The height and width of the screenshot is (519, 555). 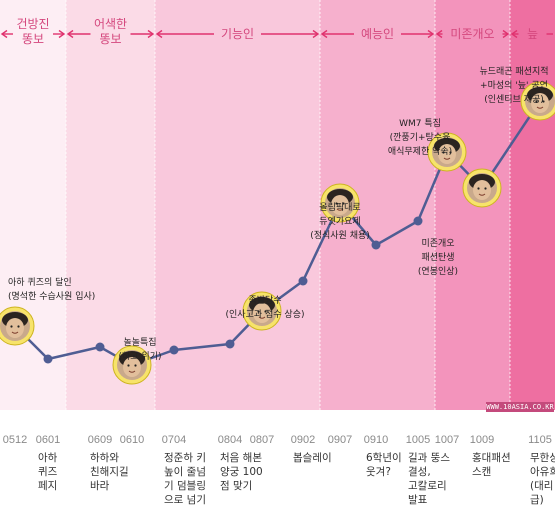 What do you see at coordinates (100, 440) in the screenshot?
I see `x-tick-label: 0609` at bounding box center [100, 440].